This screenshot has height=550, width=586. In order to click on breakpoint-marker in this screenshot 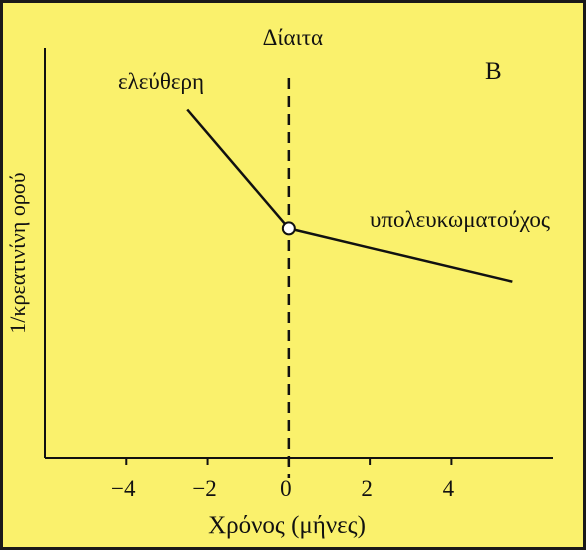, I will do `click(288, 228)`.